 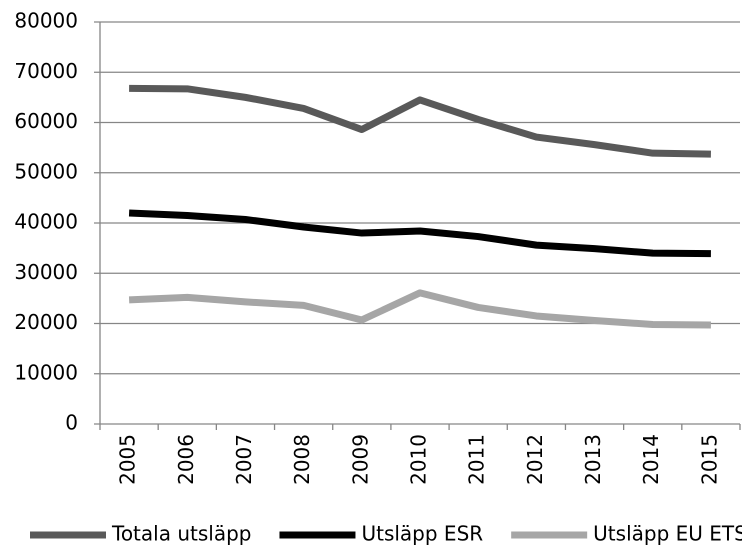 I want to click on x-tick-label: 2009, so click(x=360, y=459).